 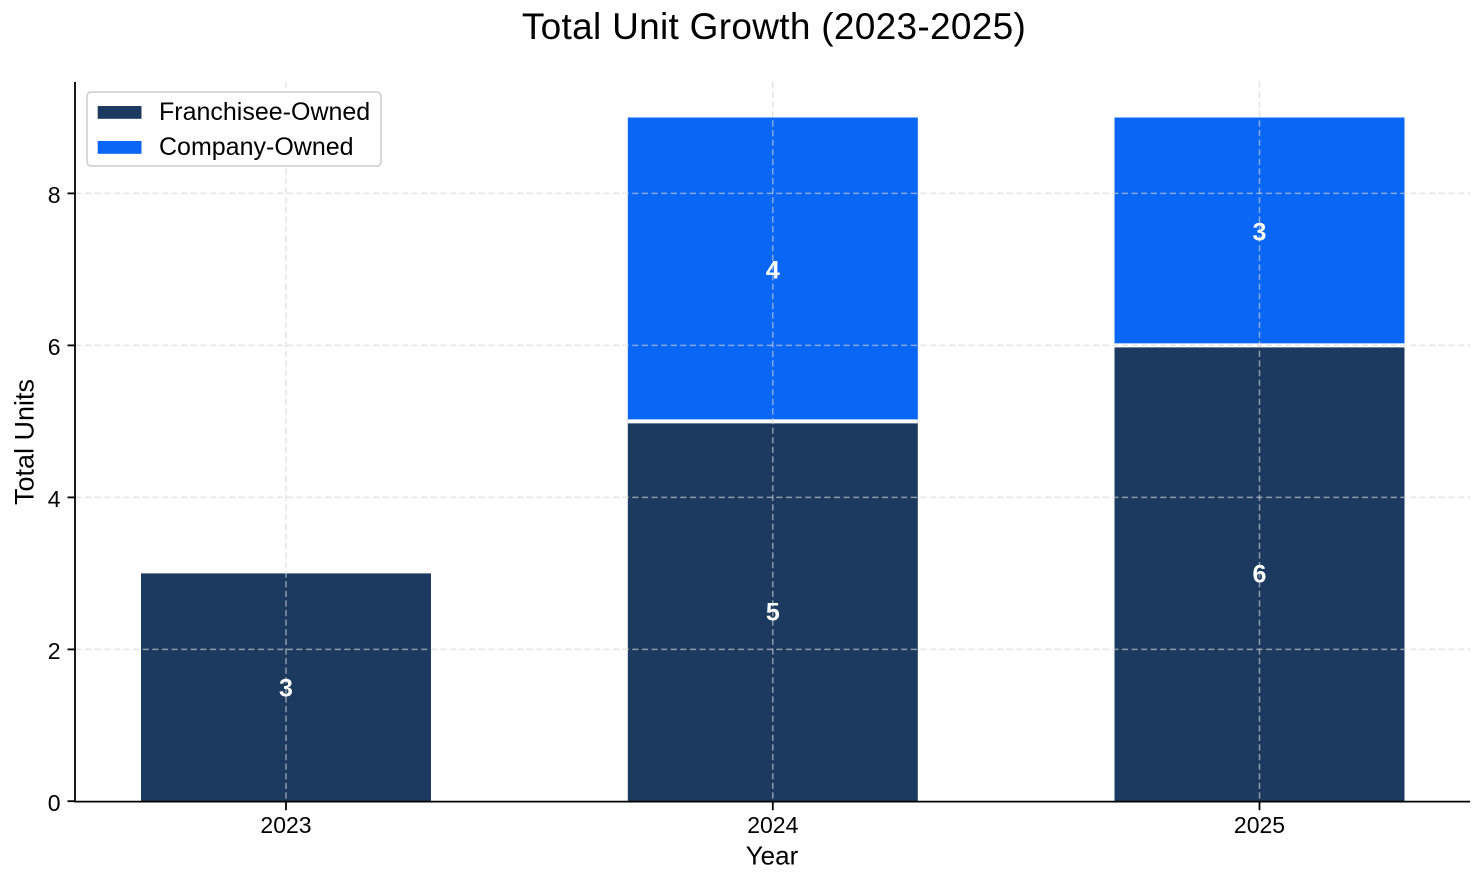 I want to click on svg-text: 5, so click(x=773, y=613).